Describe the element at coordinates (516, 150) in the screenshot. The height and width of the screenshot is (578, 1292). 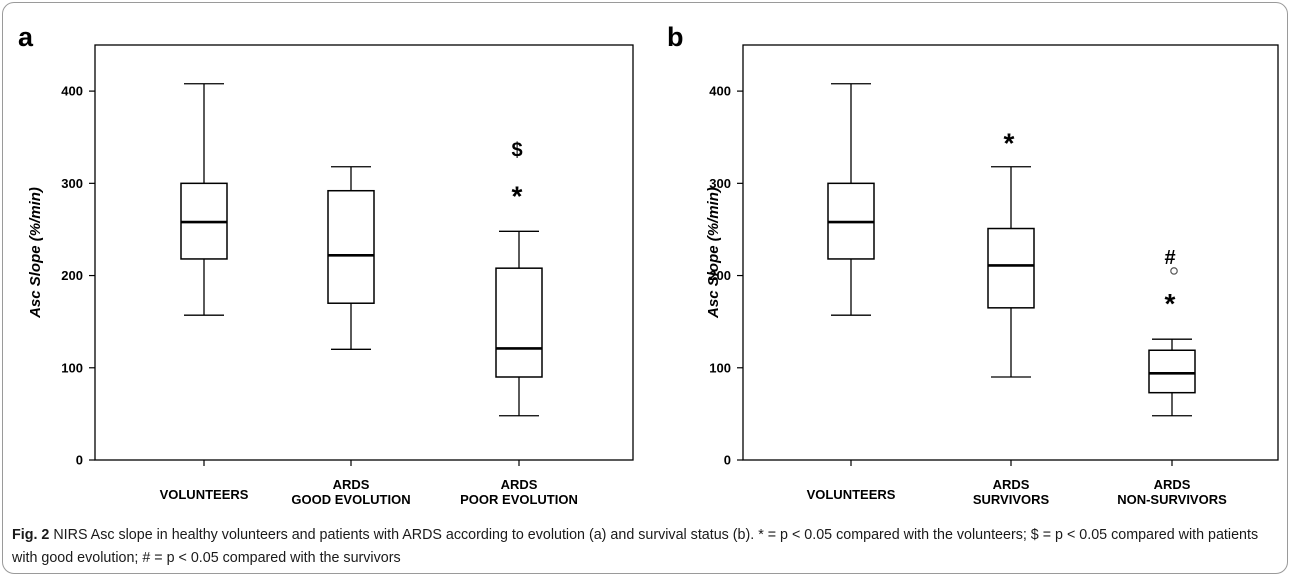
I see `significance-mark: $` at that location.